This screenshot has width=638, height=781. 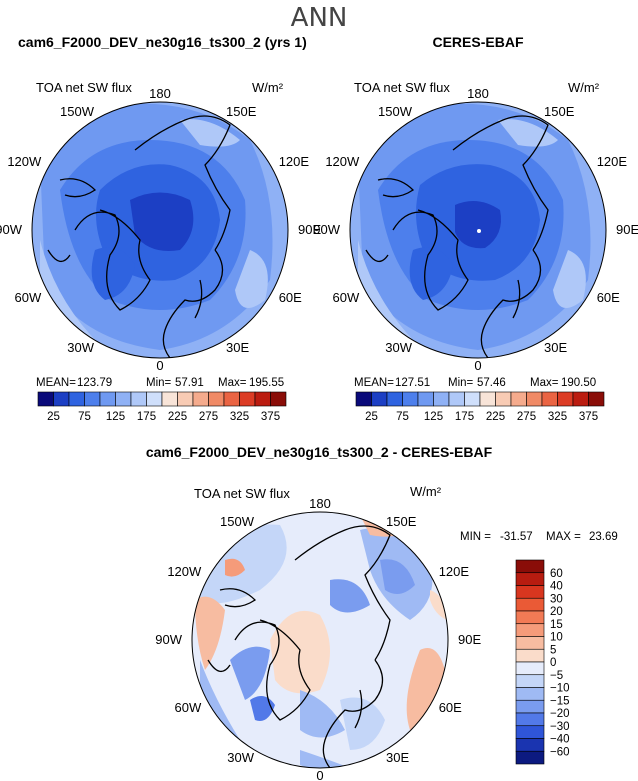 What do you see at coordinates (146, 417) in the screenshot?
I see `test-colorbar-label: 175` at bounding box center [146, 417].